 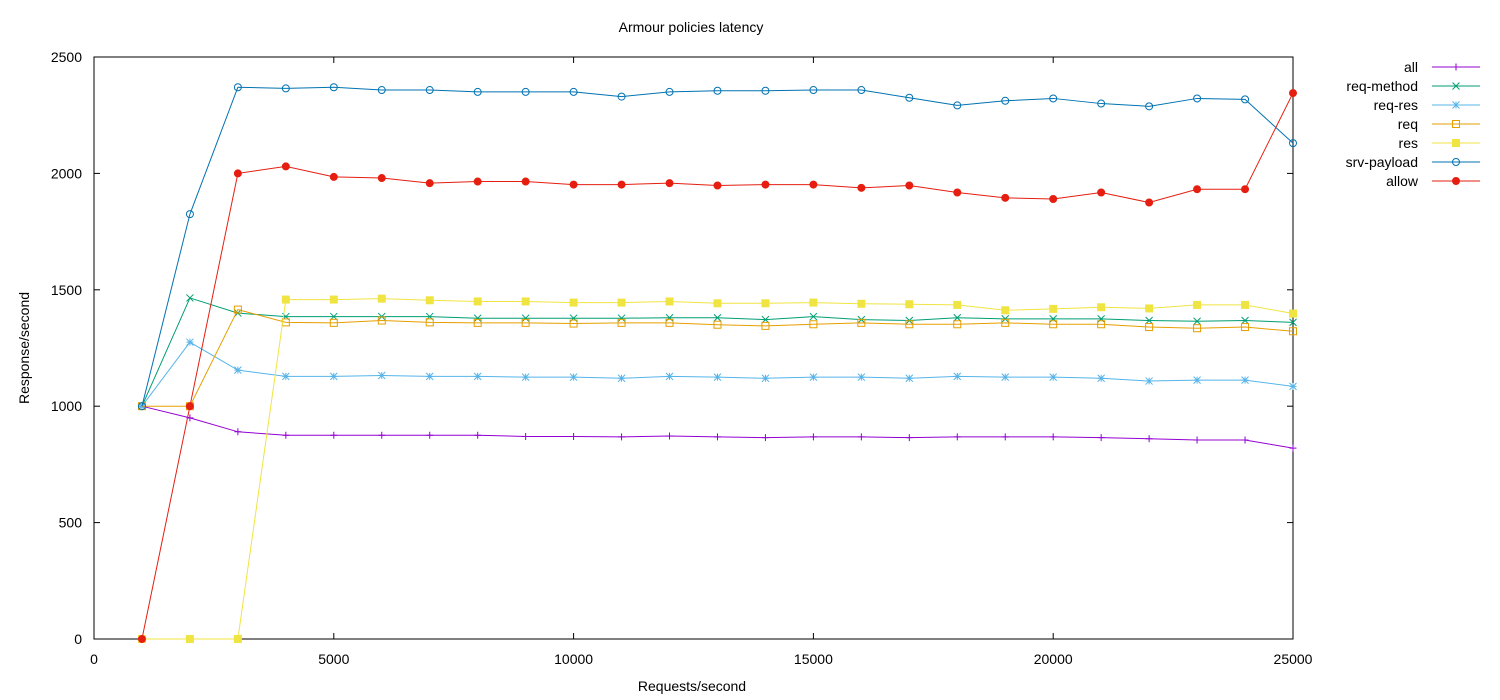 I want to click on legend-label: allow, so click(x=1402, y=181).